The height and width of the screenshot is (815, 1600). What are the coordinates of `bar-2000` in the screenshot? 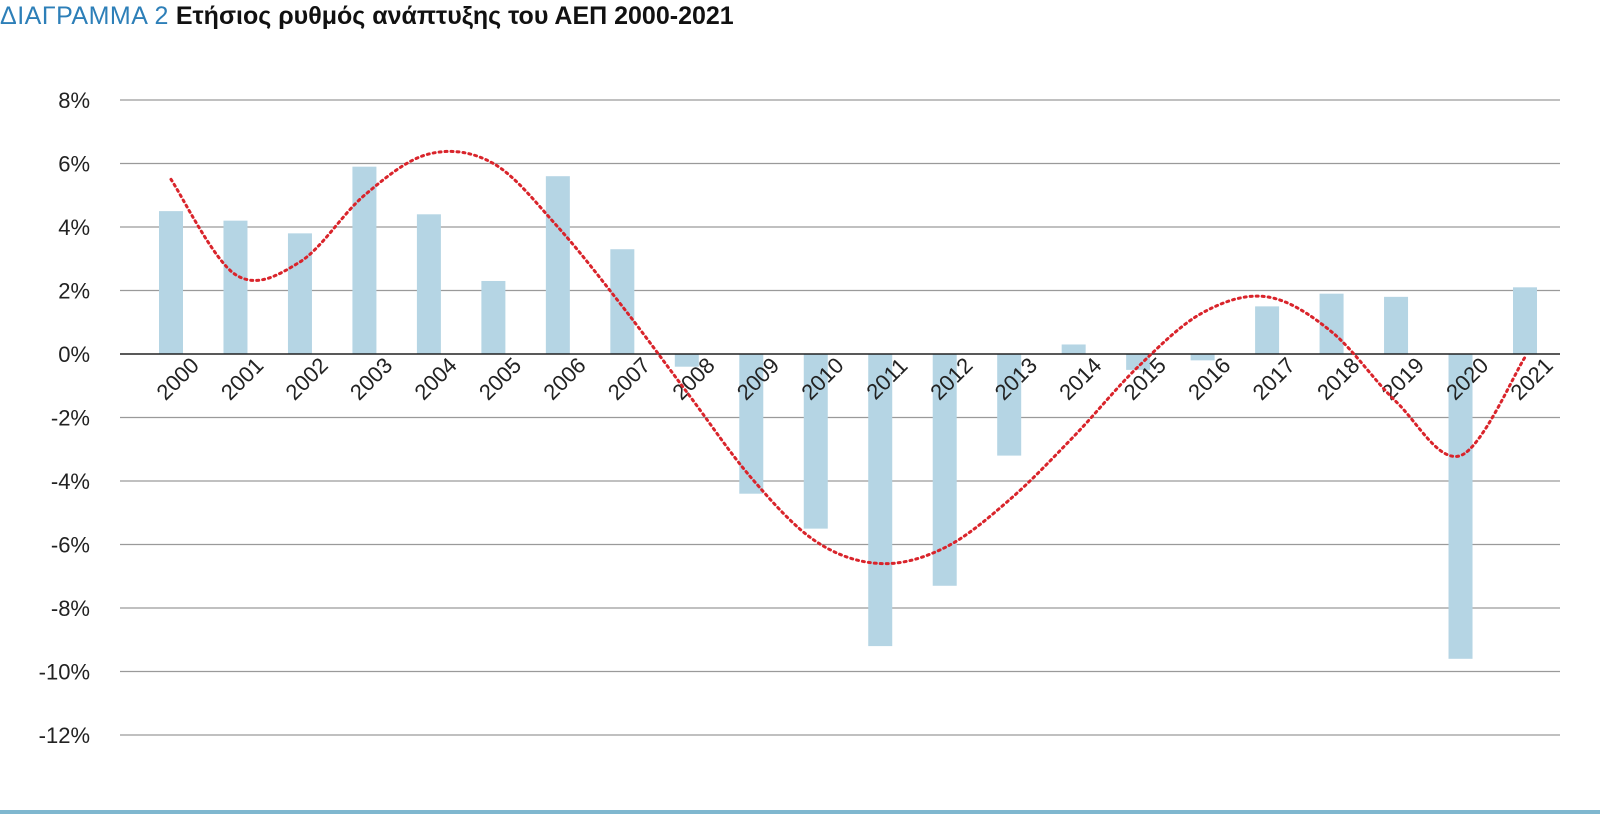 It's located at (171, 282).